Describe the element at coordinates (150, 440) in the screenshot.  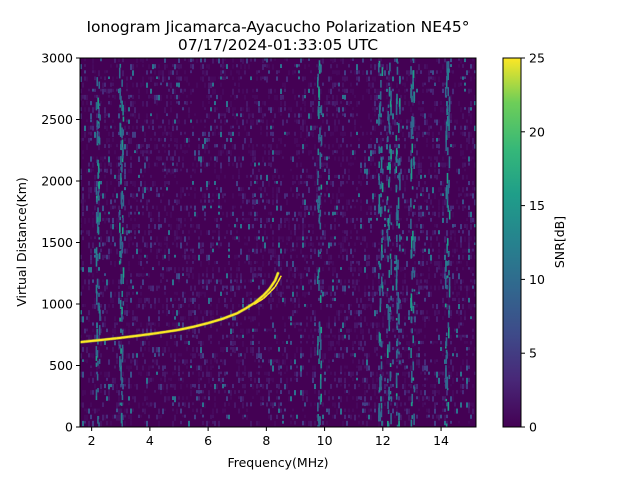
I see `x-tick-label: 4` at that location.